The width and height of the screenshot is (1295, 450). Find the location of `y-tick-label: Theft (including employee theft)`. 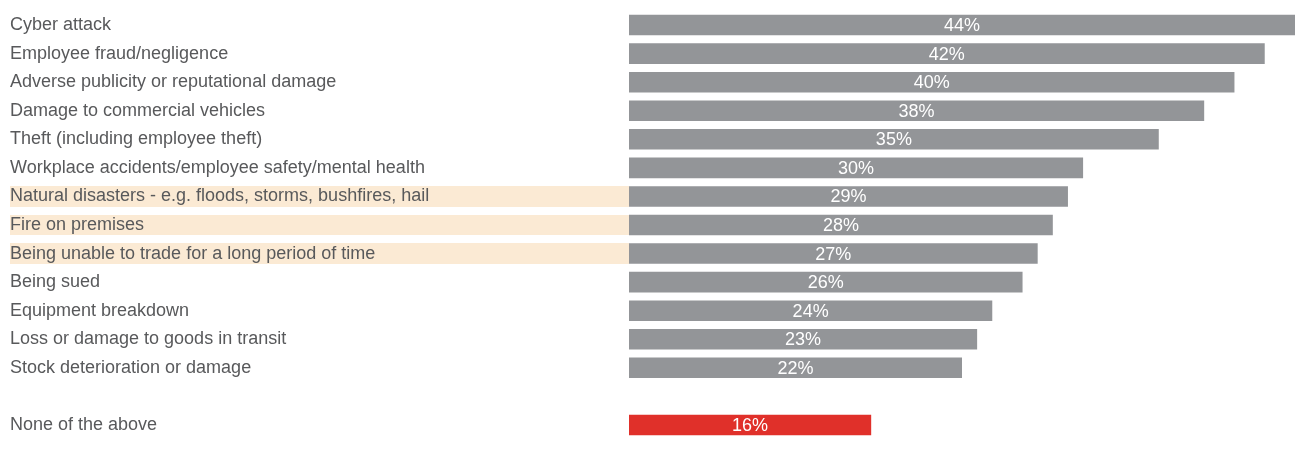

y-tick-label: Theft (including employee theft) is located at coordinates (136, 138).